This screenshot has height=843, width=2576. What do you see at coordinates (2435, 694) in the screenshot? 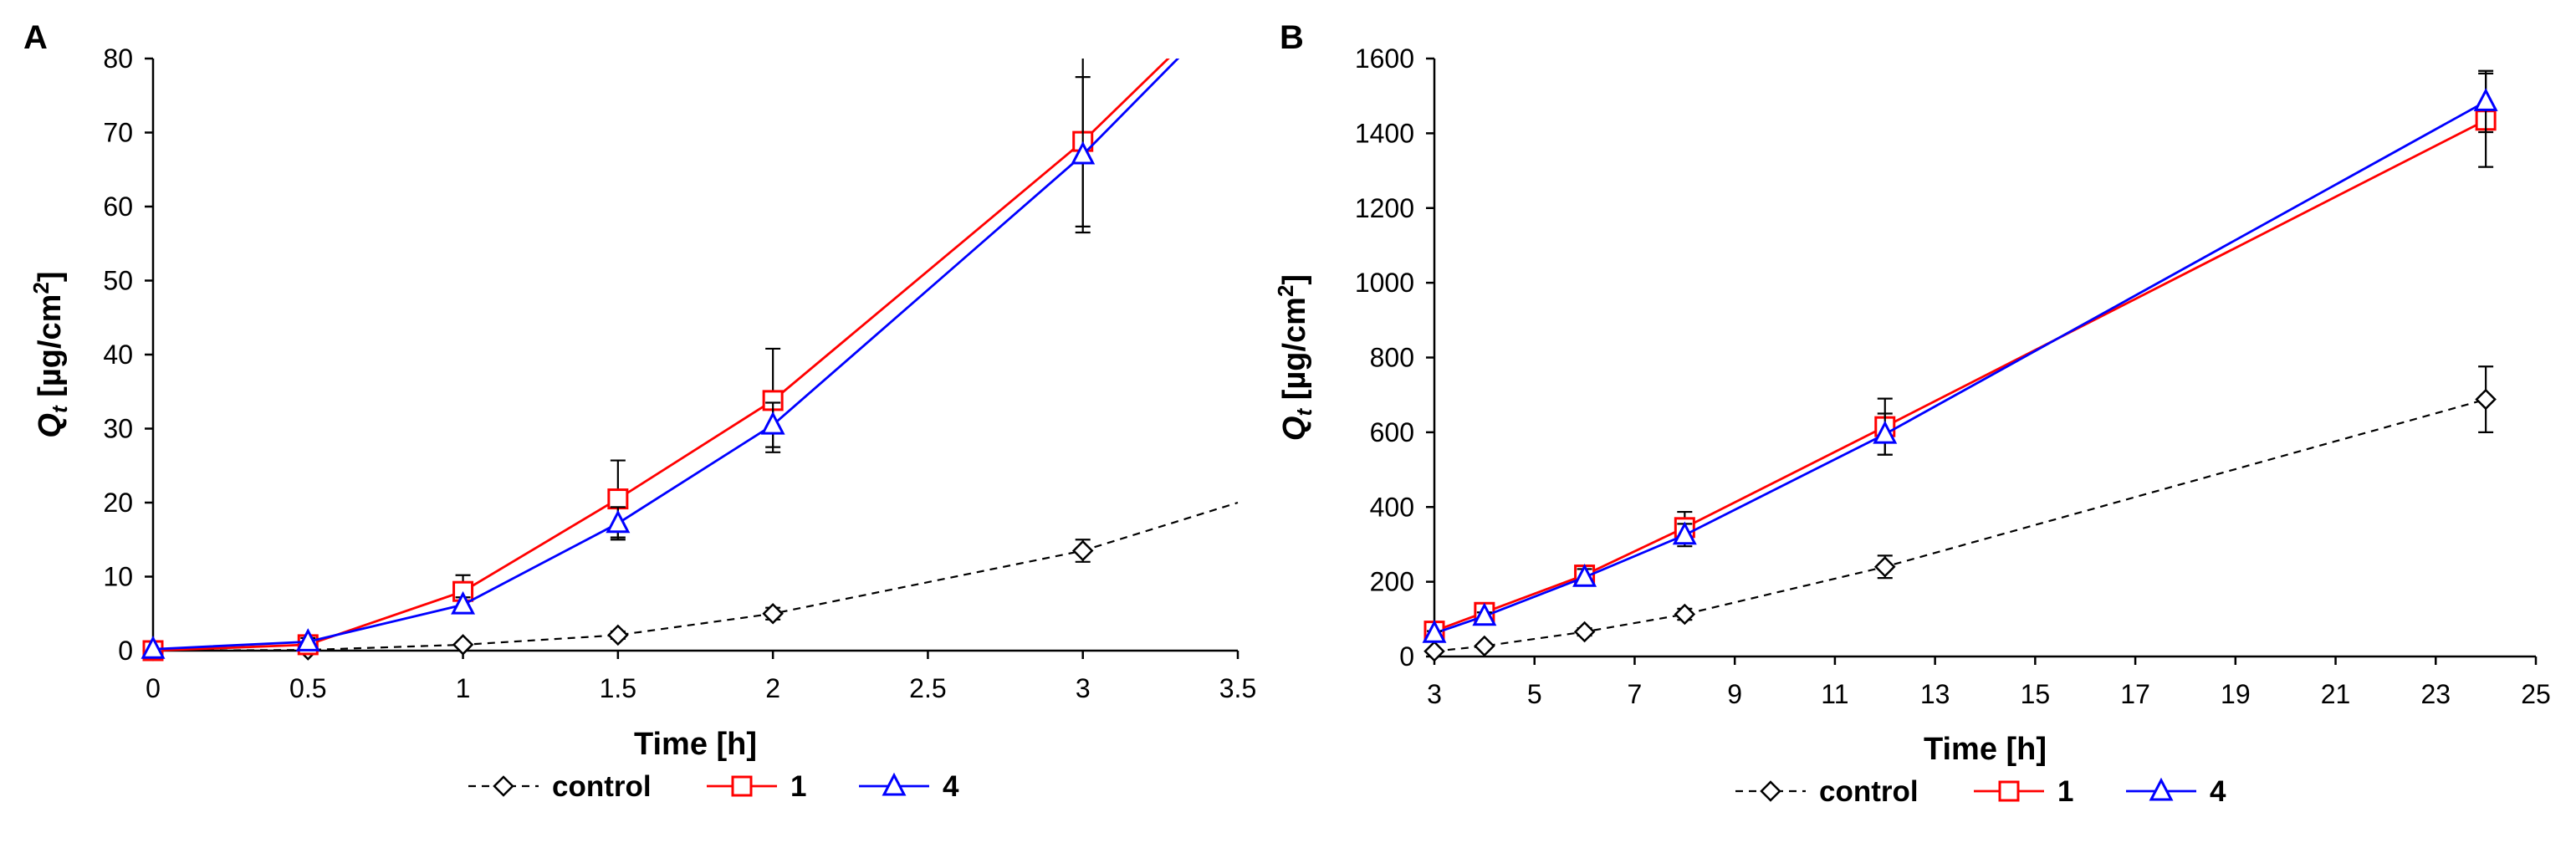
I see `x-tick-label: 23` at bounding box center [2435, 694].